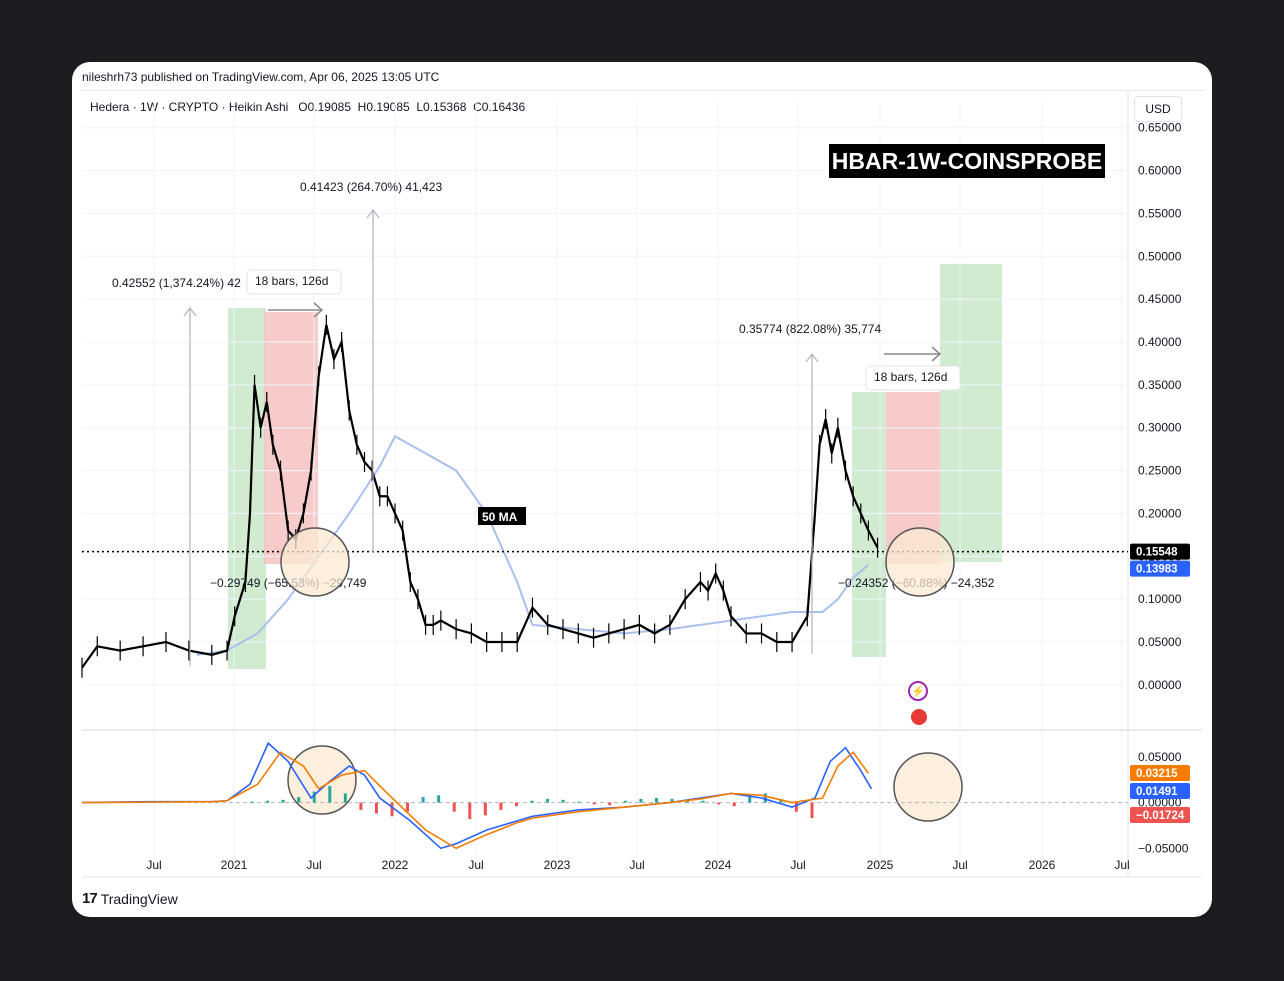 The height and width of the screenshot is (981, 1284). What do you see at coordinates (1160, 213) in the screenshot?
I see `y-tick-label: 0.55000` at bounding box center [1160, 213].